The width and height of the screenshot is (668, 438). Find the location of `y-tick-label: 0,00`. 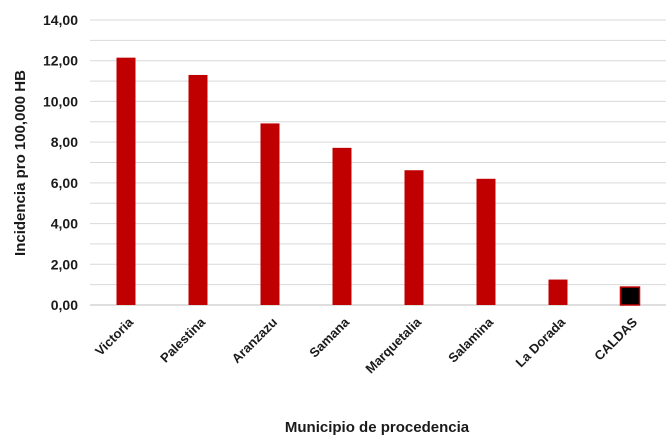

y-tick-label: 0,00 is located at coordinates (64, 305).